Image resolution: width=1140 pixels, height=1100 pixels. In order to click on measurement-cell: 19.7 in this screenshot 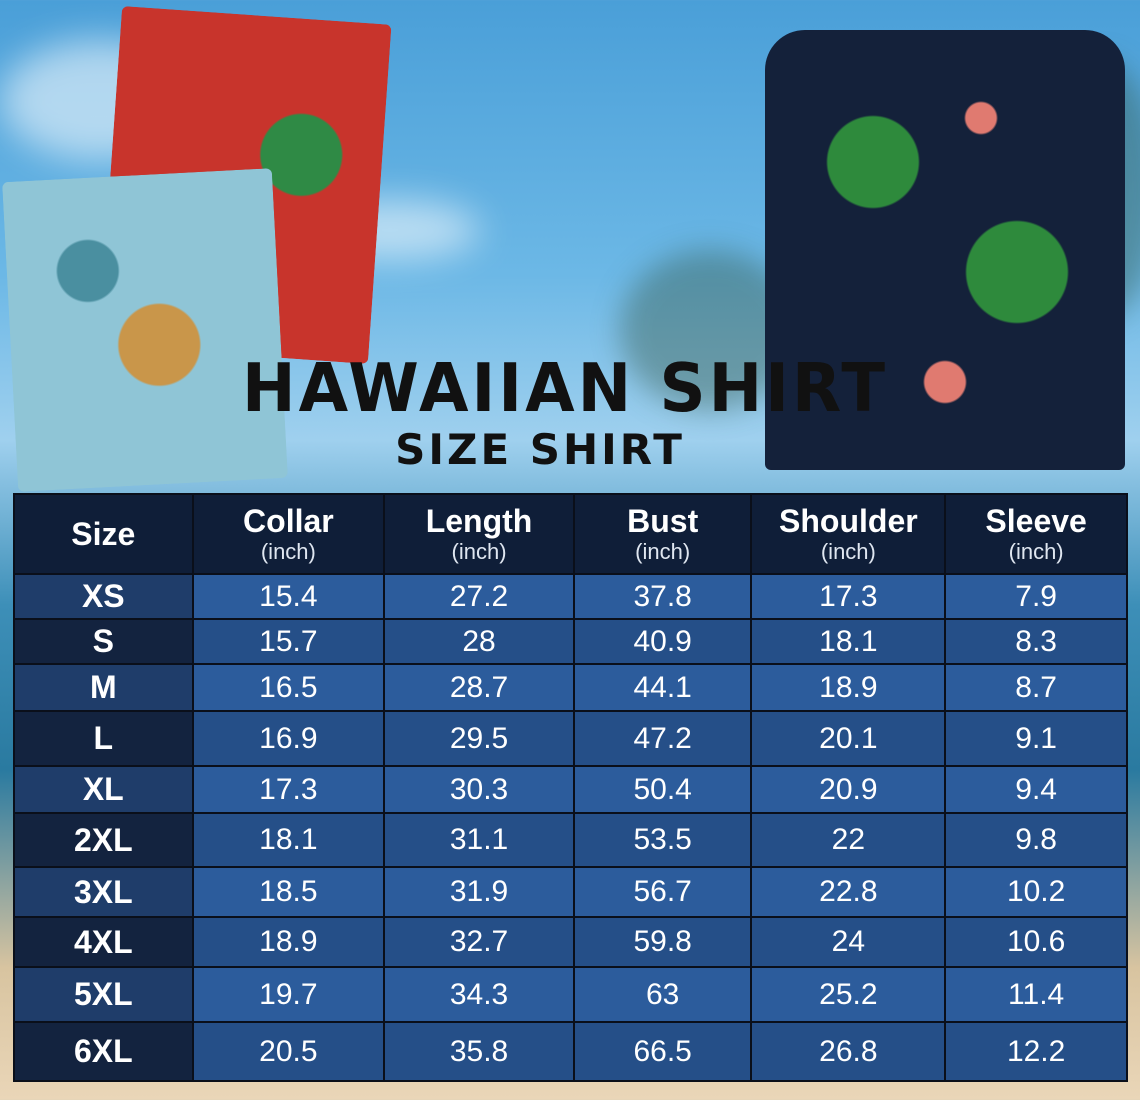, I will do `click(288, 994)`.